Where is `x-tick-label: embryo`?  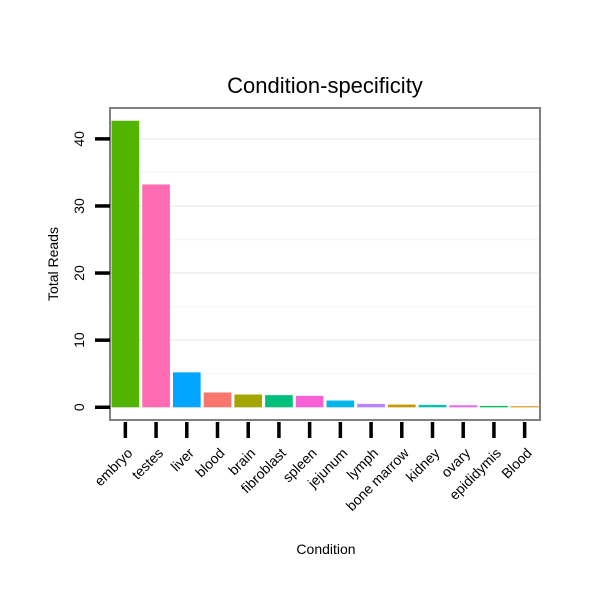
x-tick-label: embryo is located at coordinates (113, 467).